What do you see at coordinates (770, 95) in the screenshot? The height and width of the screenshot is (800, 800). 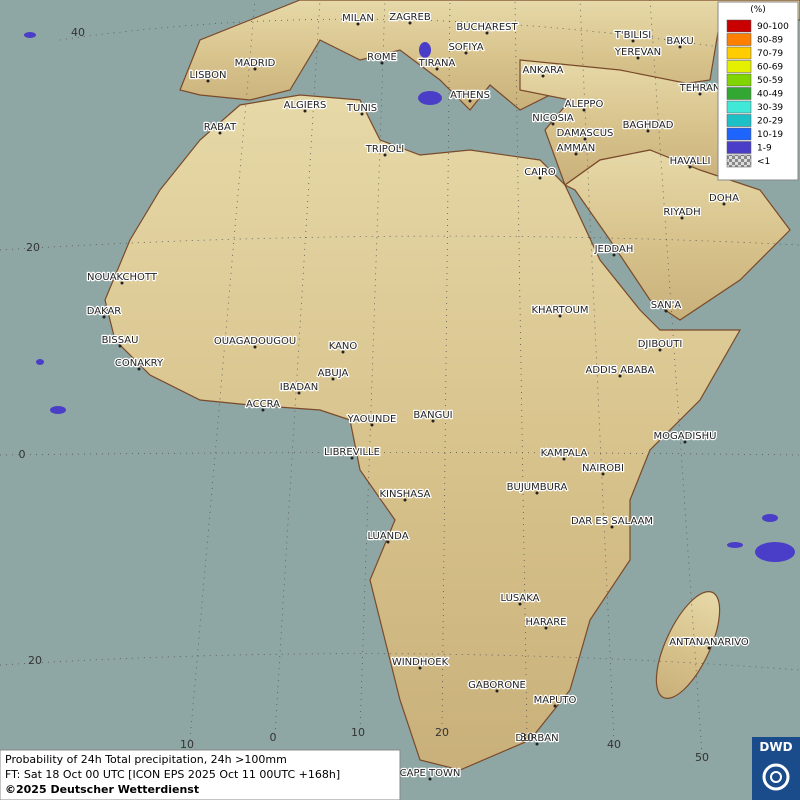 I see `legend-label: 40-49` at bounding box center [770, 95].